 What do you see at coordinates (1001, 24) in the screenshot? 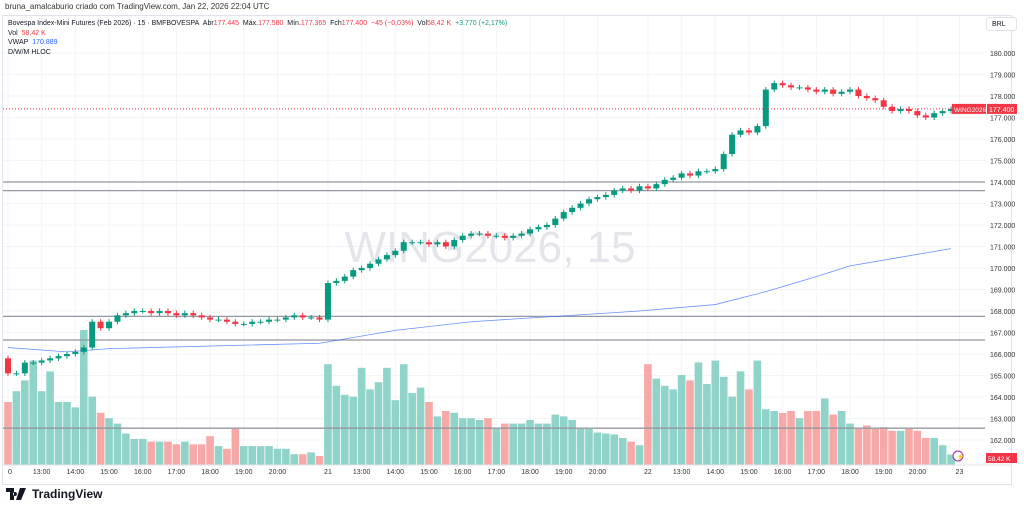
I see `currency-button: BRL` at bounding box center [1001, 24].